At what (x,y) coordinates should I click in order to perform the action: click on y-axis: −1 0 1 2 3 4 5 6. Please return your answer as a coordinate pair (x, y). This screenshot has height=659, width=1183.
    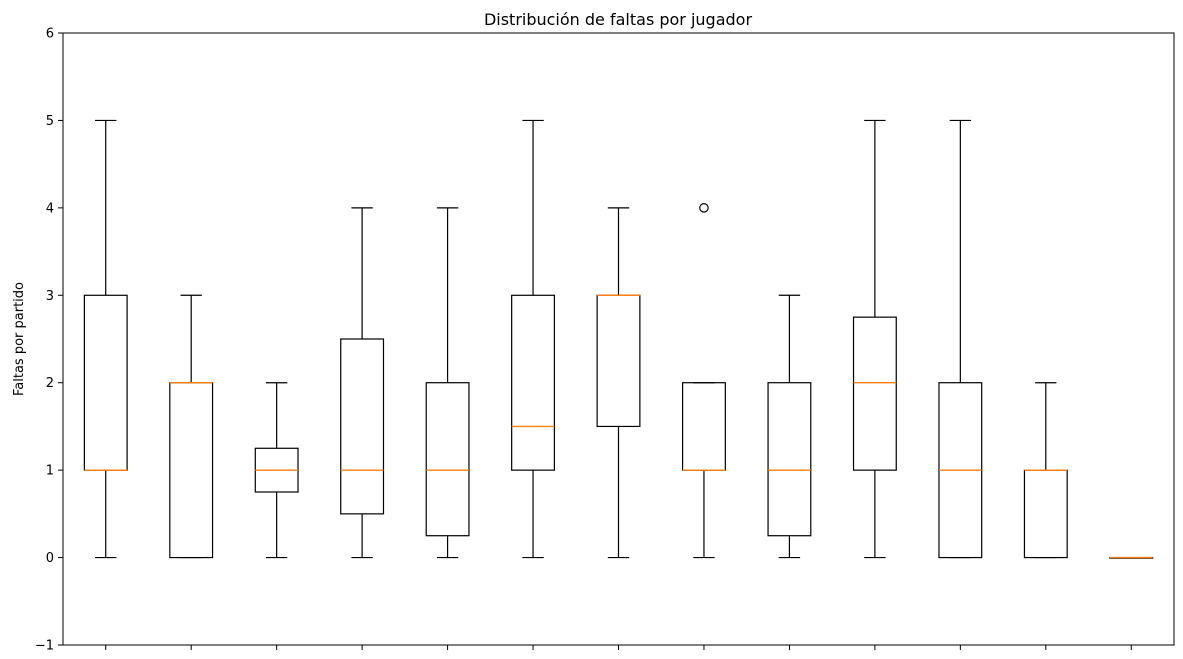
    Looking at the image, I should click on (49, 340).